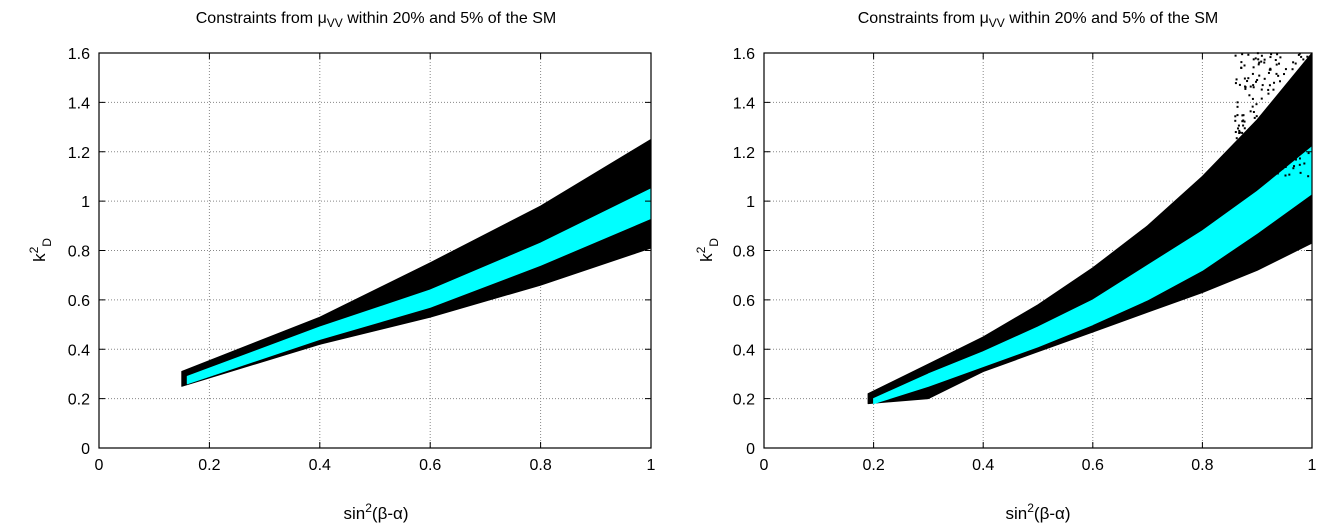  Describe the element at coordinates (85, 202) in the screenshot. I see `y-tick-label: 1` at that location.